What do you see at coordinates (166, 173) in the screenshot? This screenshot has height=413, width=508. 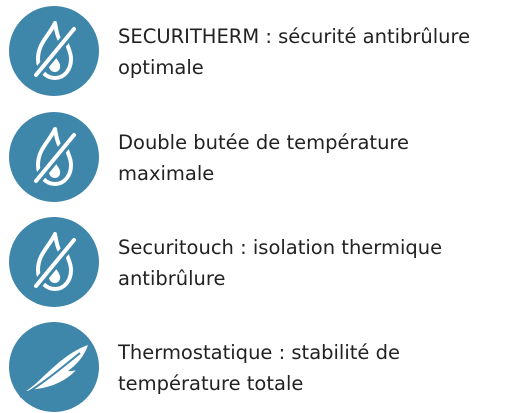 I see `text-line: maximale` at bounding box center [166, 173].